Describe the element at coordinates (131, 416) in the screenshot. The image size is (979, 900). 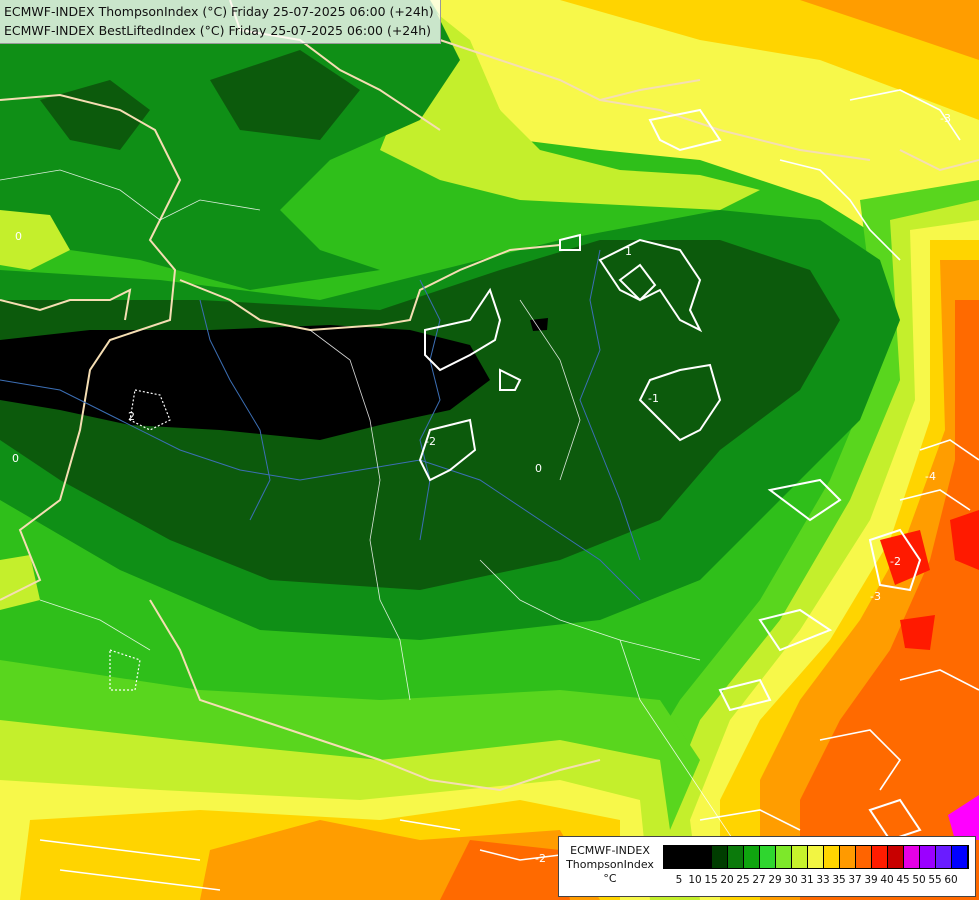
I see `contour-label: 2` at that location.